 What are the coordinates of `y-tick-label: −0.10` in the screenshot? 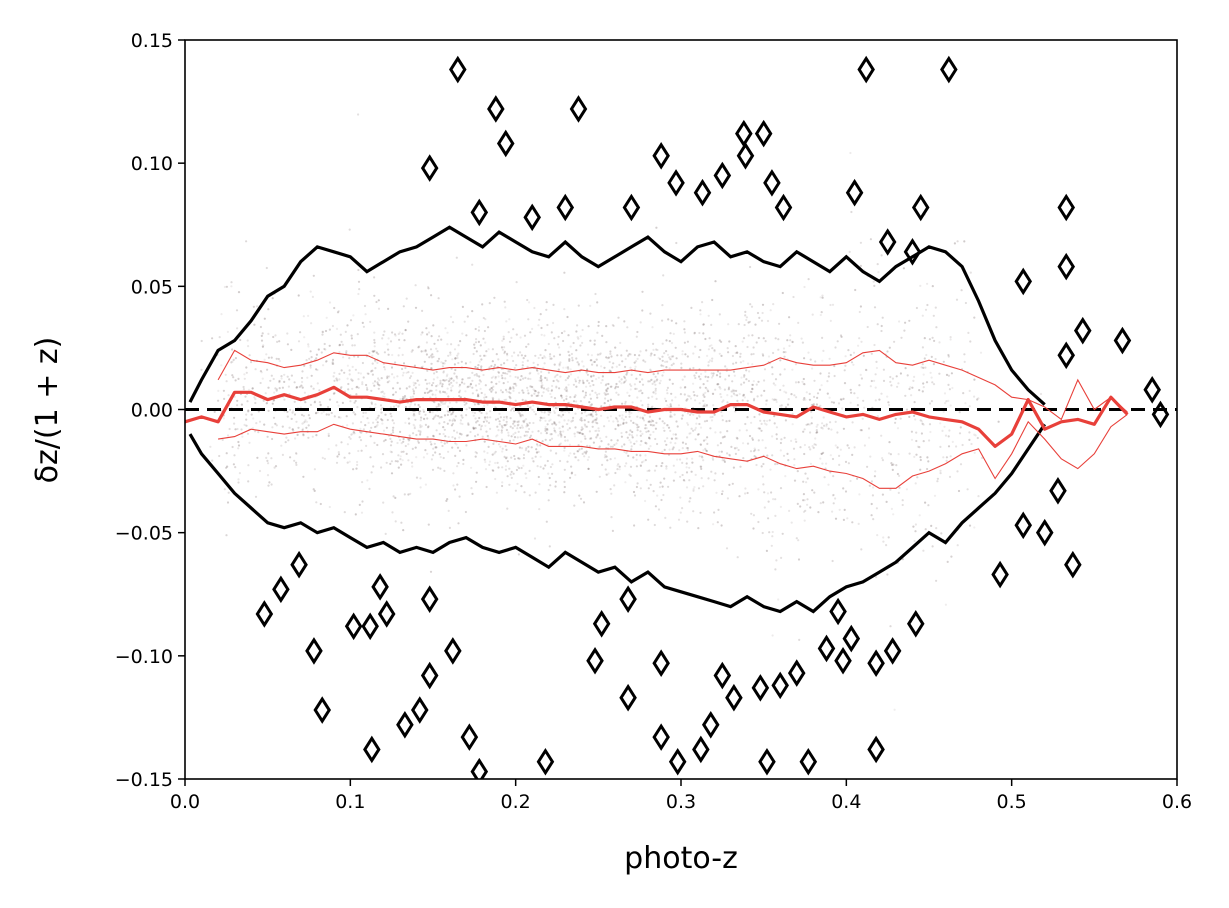 It's located at (144, 657).